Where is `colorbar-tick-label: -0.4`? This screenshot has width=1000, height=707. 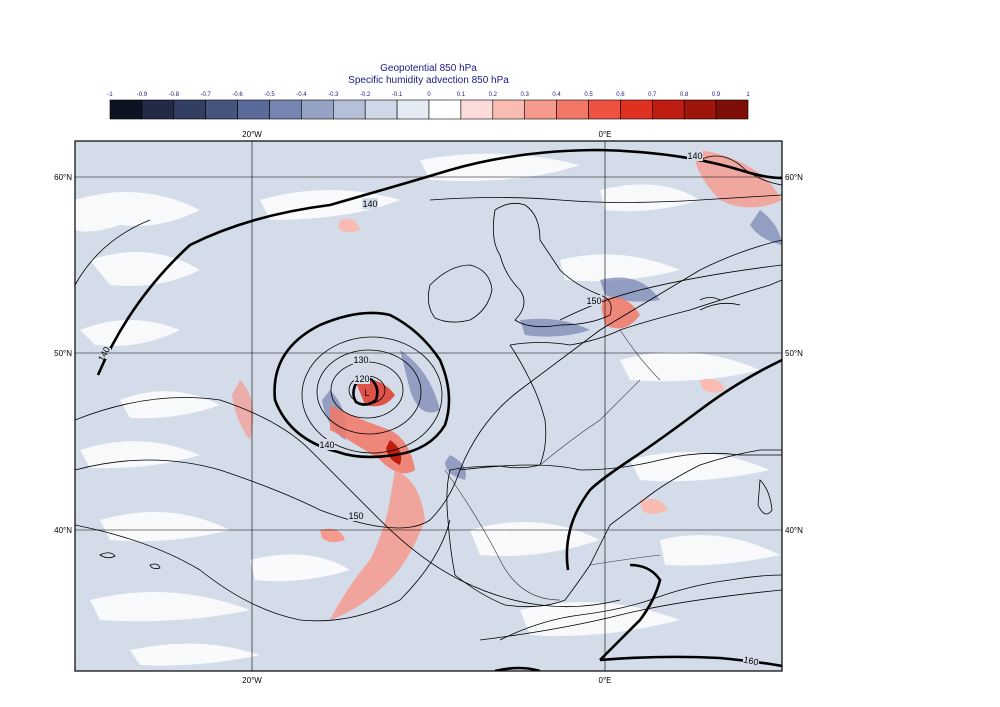 colorbar-tick-label: -0.4 is located at coordinates (301, 95).